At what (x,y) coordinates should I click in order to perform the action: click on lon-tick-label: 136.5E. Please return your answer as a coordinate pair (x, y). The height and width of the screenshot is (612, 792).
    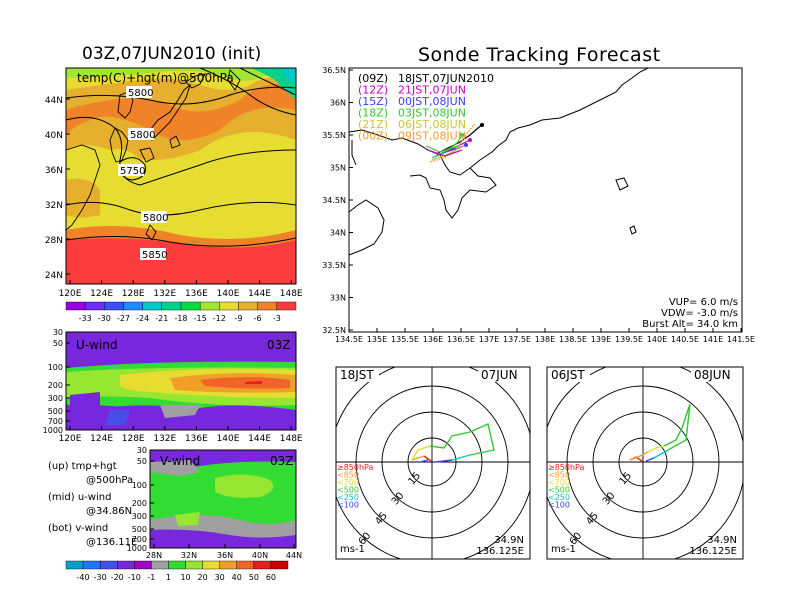
    Looking at the image, I should click on (461, 339).